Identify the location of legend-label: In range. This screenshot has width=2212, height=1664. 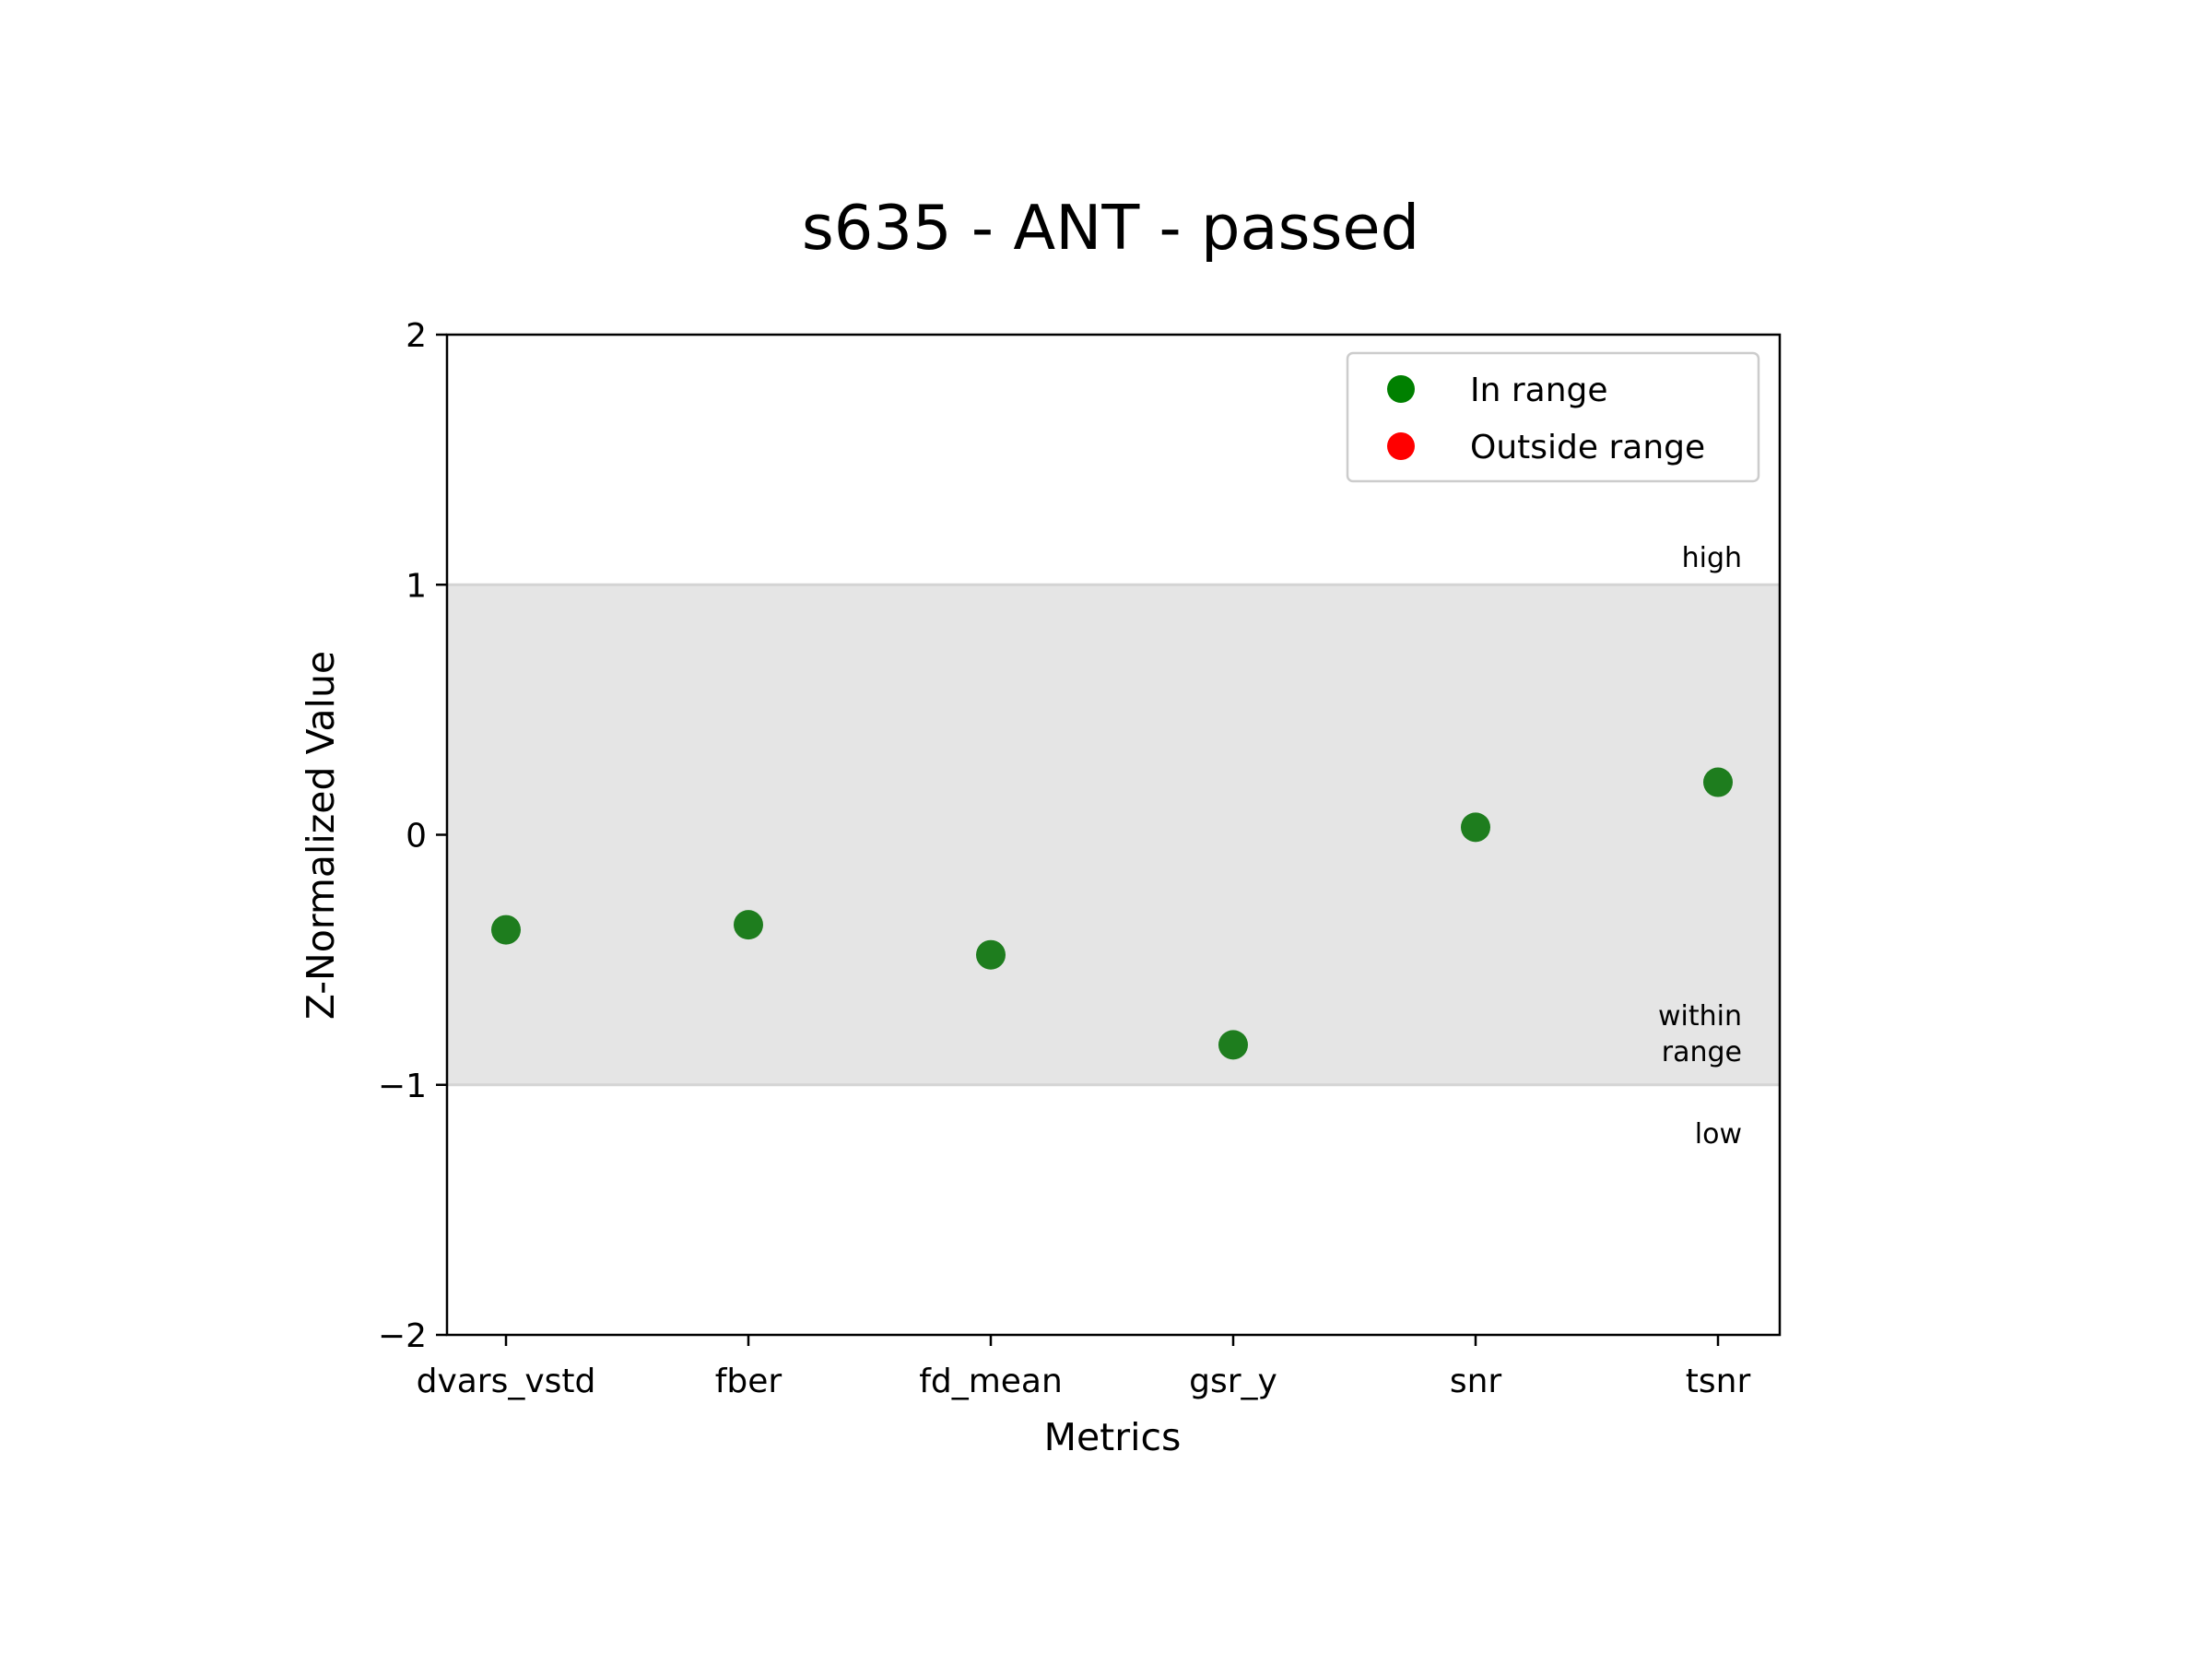
(1539, 390).